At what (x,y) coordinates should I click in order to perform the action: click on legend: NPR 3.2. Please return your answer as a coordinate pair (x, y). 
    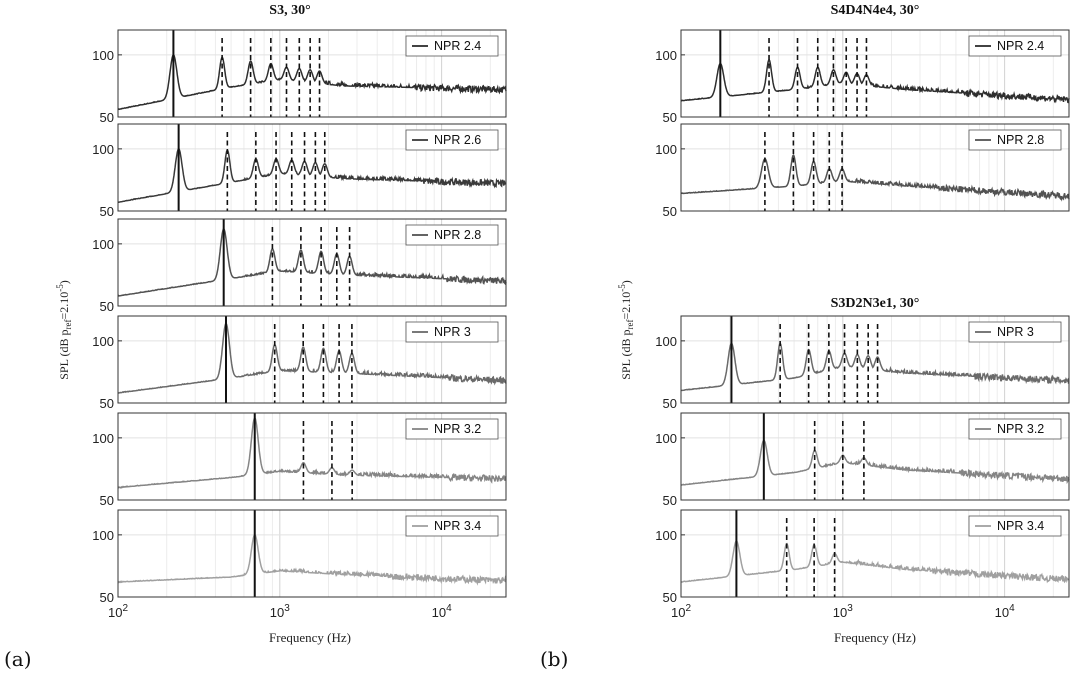
    Looking at the image, I should click on (452, 429).